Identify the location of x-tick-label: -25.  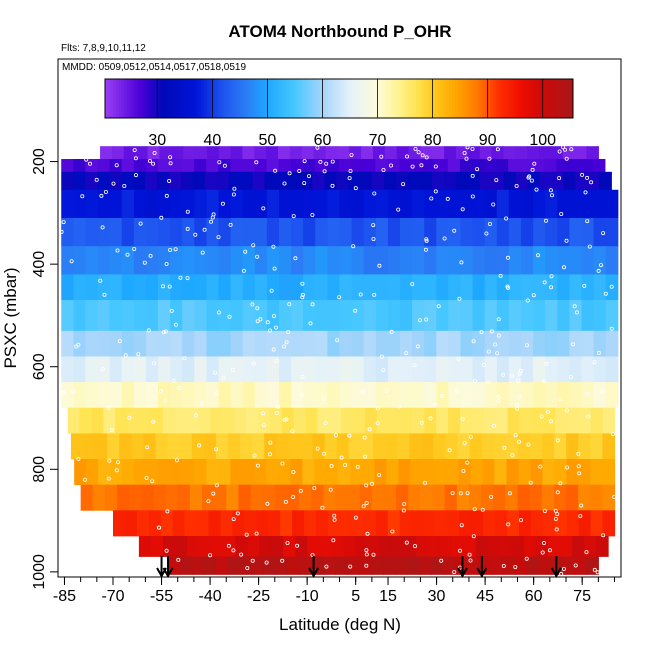
(258, 596).